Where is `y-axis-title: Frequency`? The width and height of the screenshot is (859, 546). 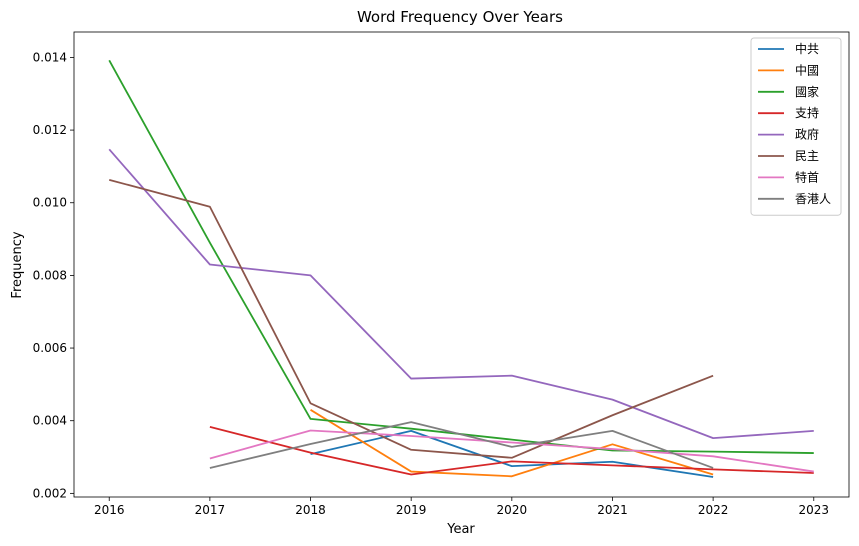
y-axis-title: Frequency is located at coordinates (17, 264).